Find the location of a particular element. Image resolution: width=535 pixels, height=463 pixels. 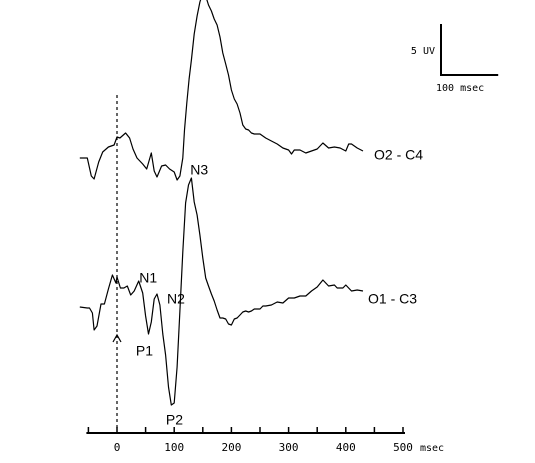

x-tick-label: 400 is located at coordinates (346, 447).